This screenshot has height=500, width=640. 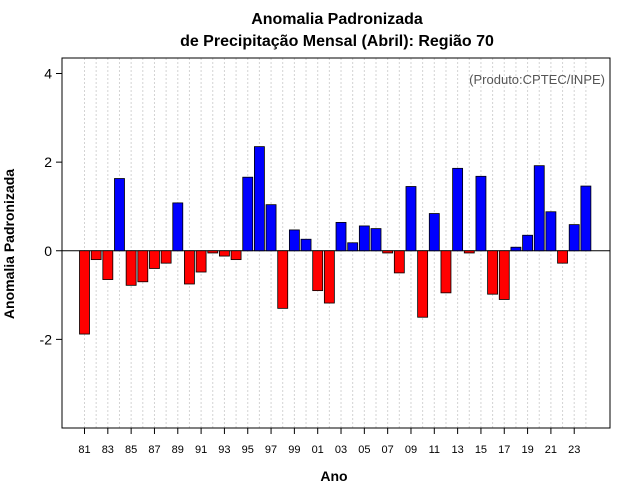 What do you see at coordinates (51, 206) in the screenshot?
I see `y-axis: -2 0 2 4` at bounding box center [51, 206].